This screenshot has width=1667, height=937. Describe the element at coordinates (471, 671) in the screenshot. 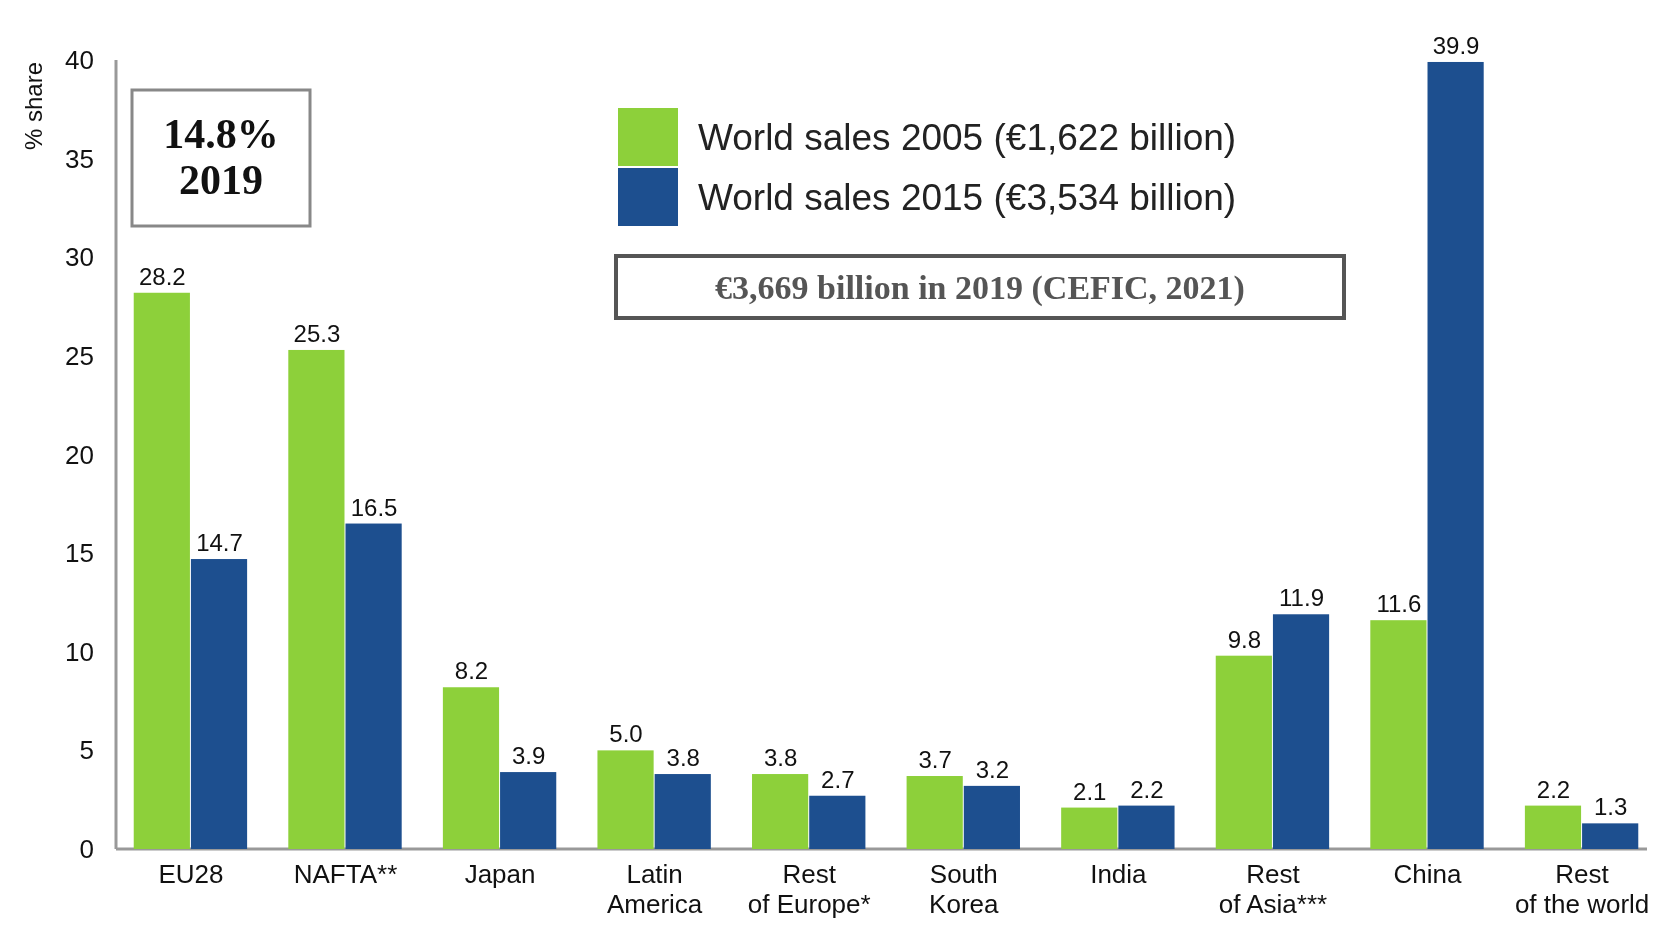

I see `data-label: 8.2` at that location.